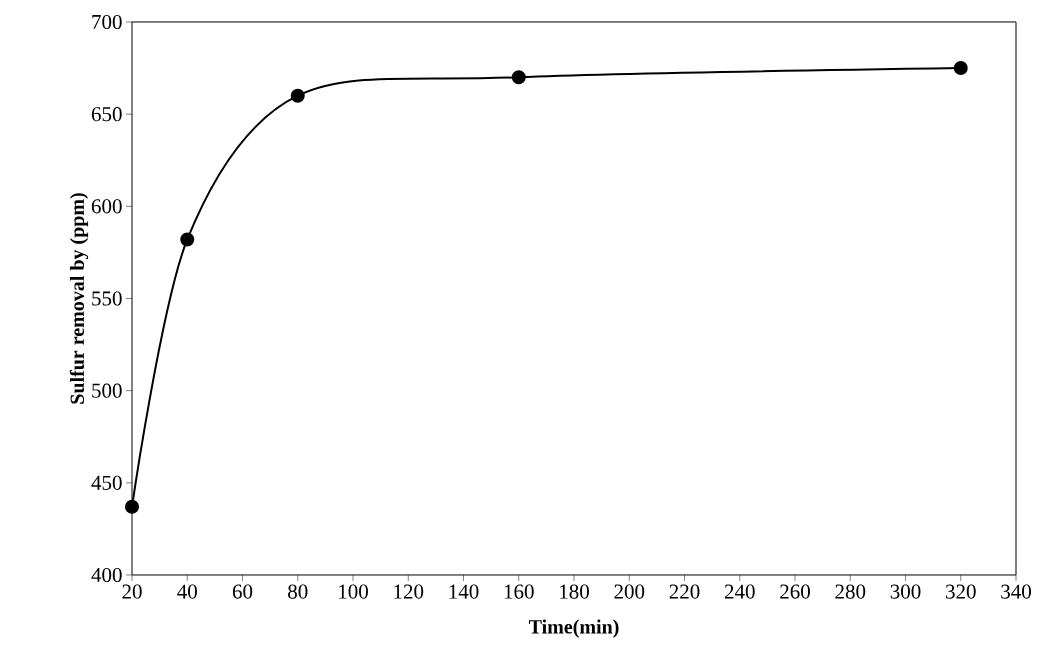 The width and height of the screenshot is (1040, 668). I want to click on x-tick-label: 340, so click(1016, 591).